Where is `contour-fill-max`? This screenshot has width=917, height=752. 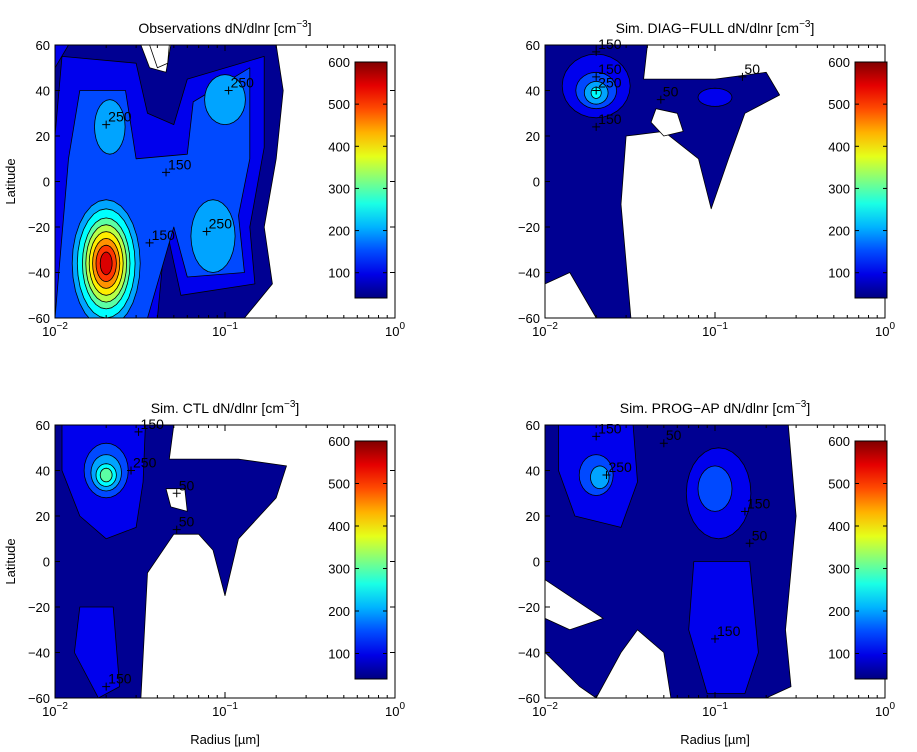
contour-fill-max is located at coordinates (106, 263).